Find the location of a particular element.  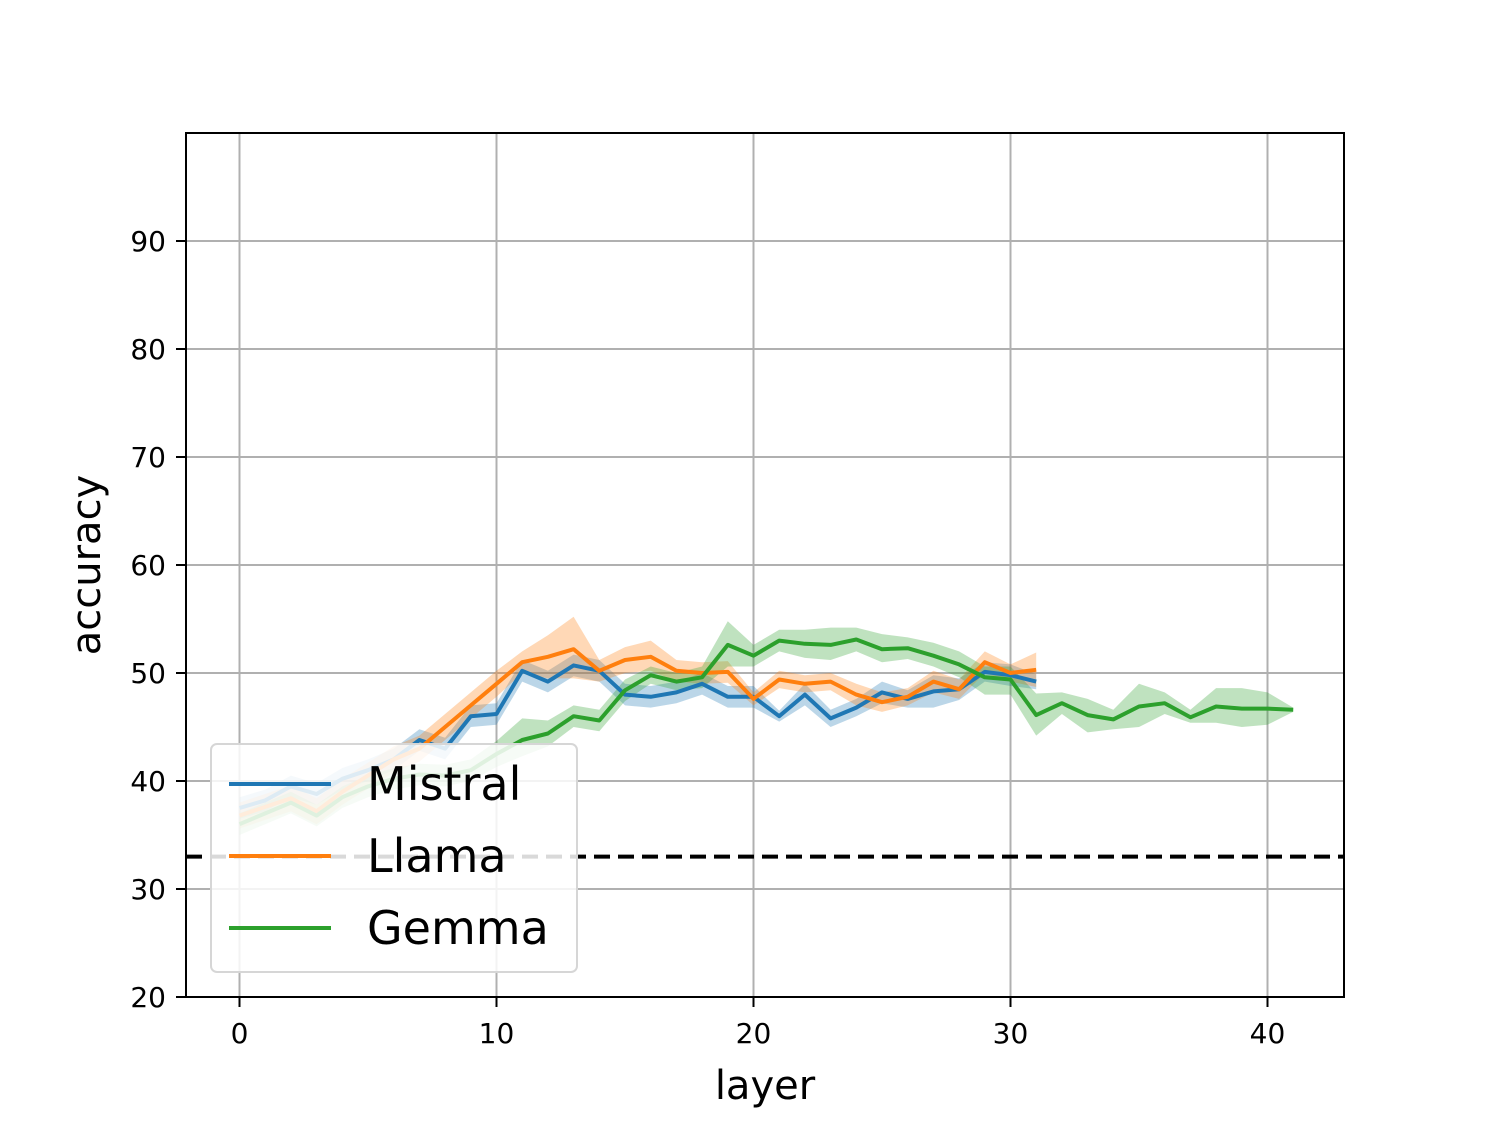

legend-box is located at coordinates (394, 858).